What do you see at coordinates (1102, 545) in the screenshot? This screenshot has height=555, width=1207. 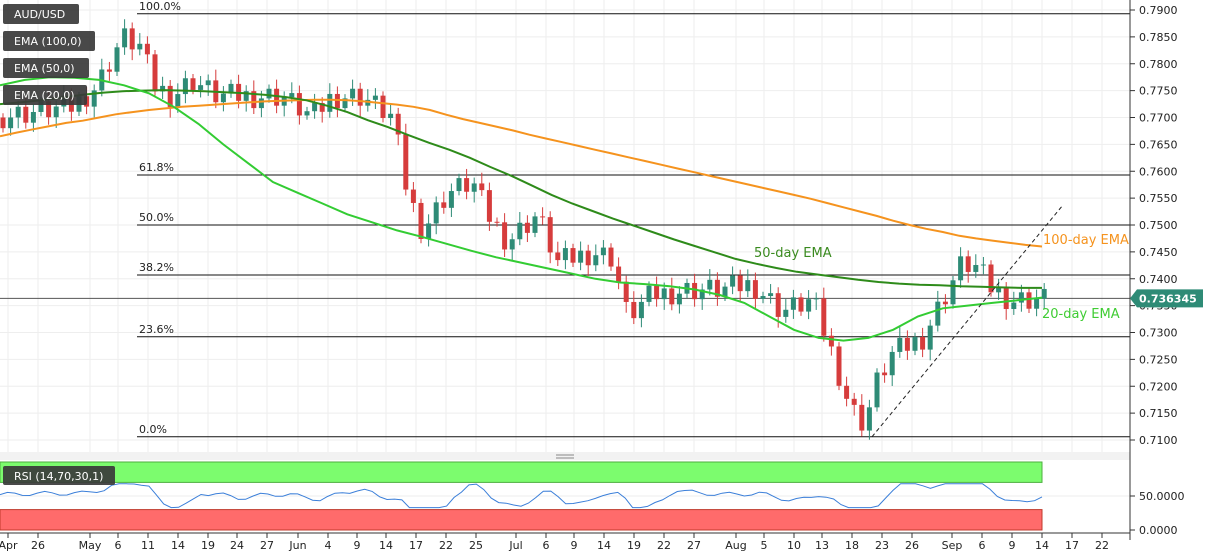 I see `date-tick-label: 22` at bounding box center [1102, 545].